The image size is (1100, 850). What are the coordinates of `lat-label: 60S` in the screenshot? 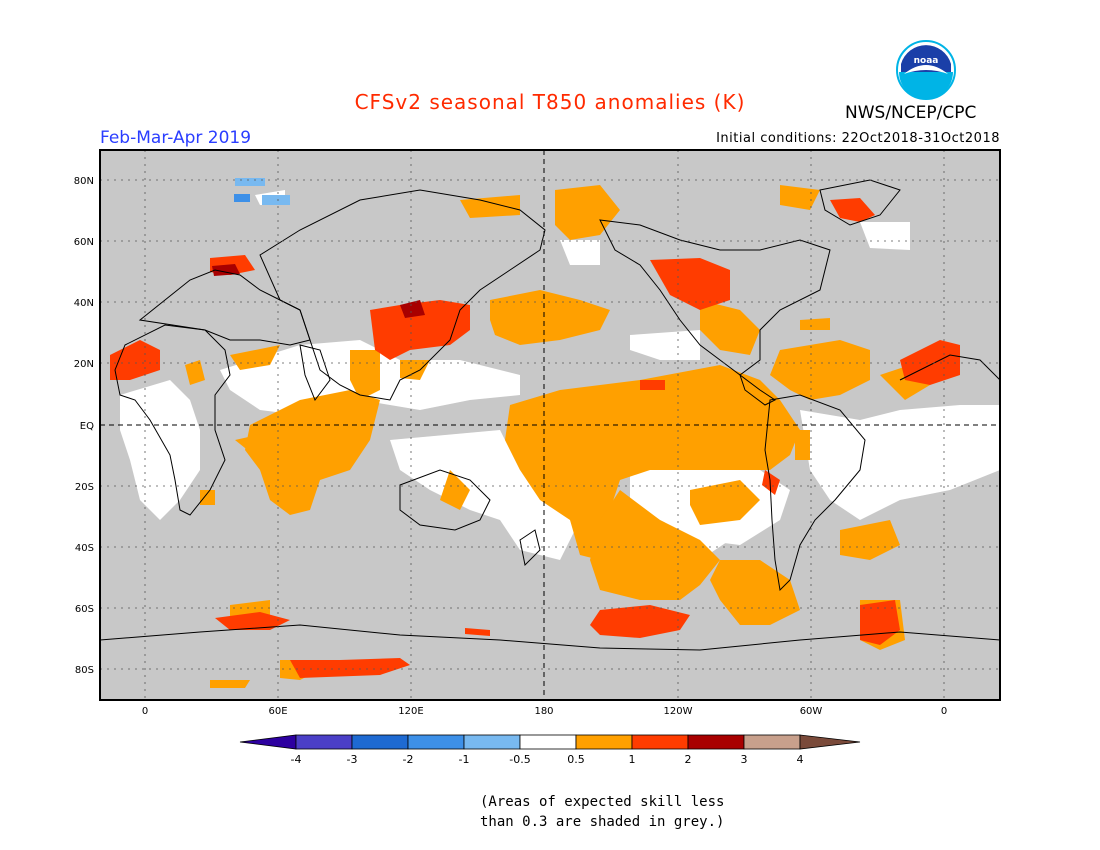 It's located at (84, 609).